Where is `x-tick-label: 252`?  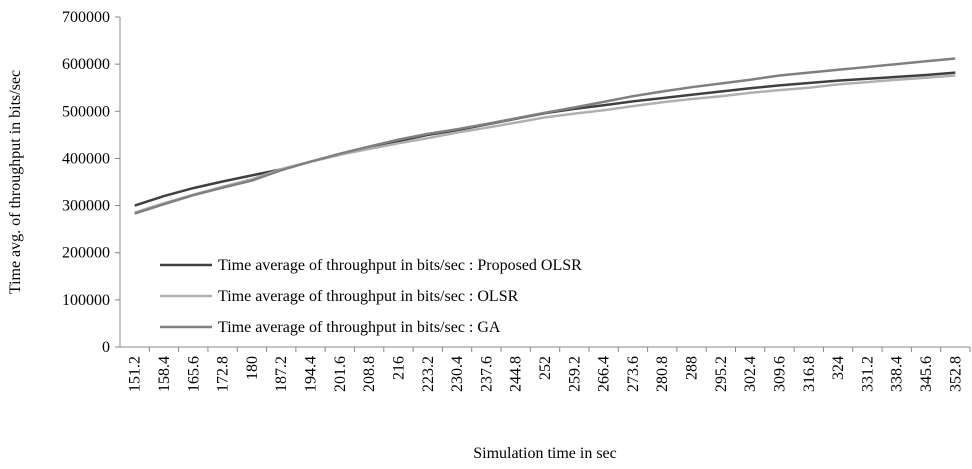
x-tick-label: 252 is located at coordinates (545, 368).